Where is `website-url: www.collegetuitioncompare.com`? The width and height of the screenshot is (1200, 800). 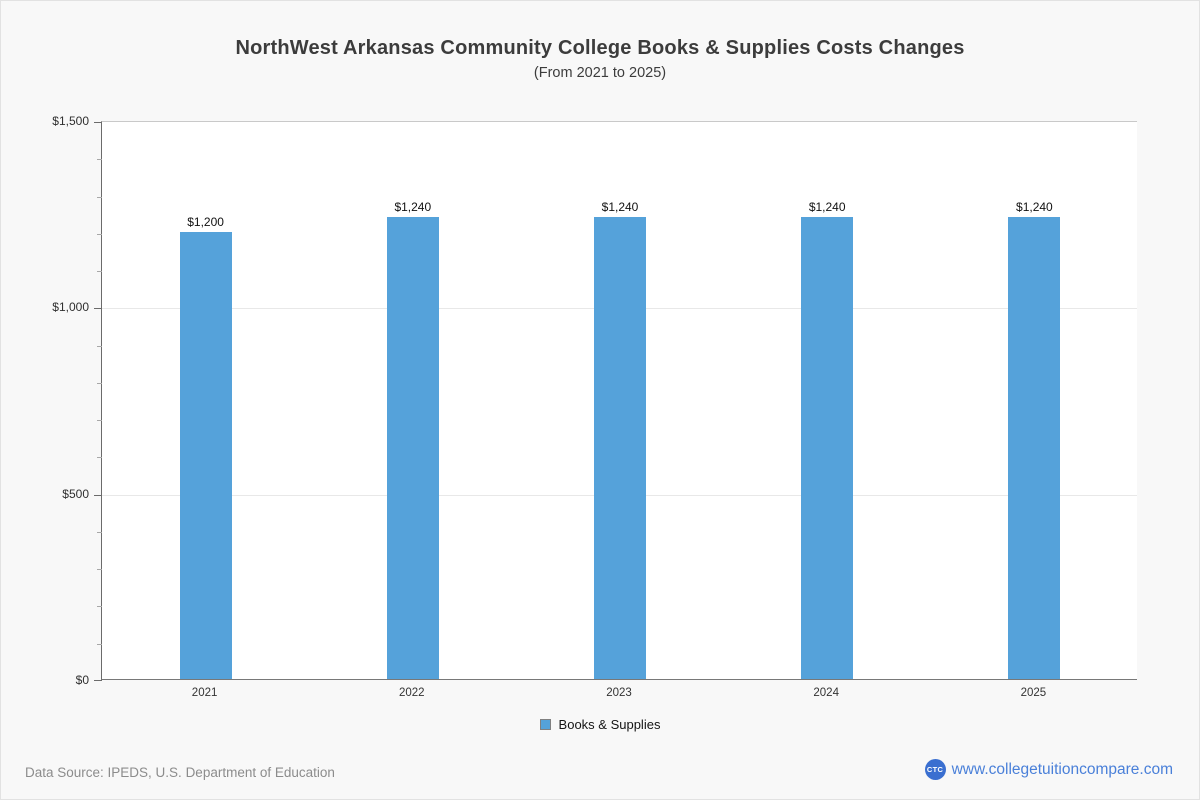 website-url: www.collegetuitioncompare.com is located at coordinates (1062, 769).